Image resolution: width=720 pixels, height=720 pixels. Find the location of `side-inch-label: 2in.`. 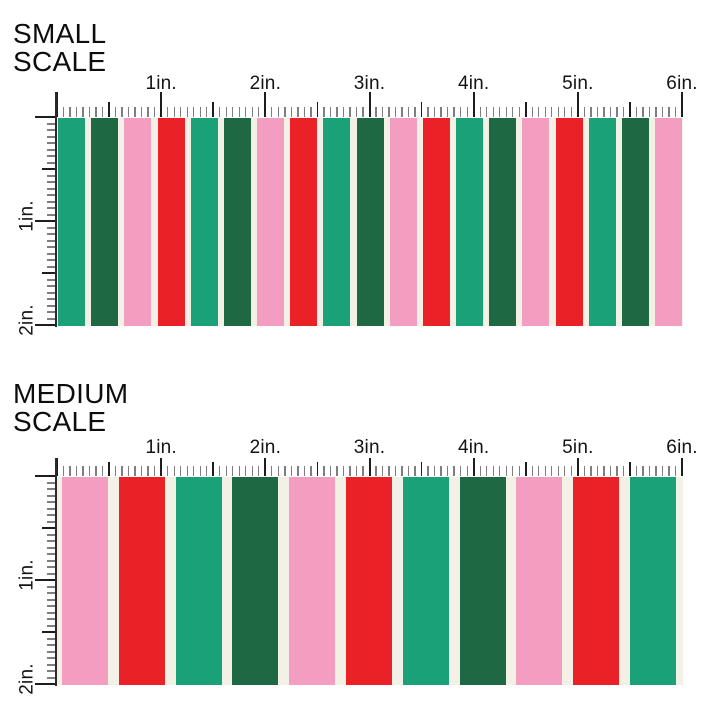

side-inch-label: 2in. is located at coordinates (27, 679).